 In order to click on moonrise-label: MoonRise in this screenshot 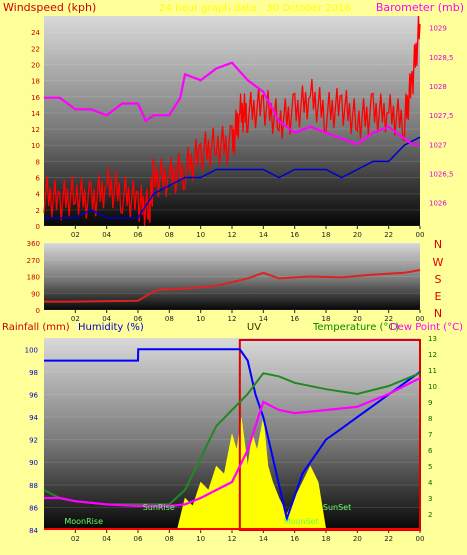, I will do `click(83, 521)`.